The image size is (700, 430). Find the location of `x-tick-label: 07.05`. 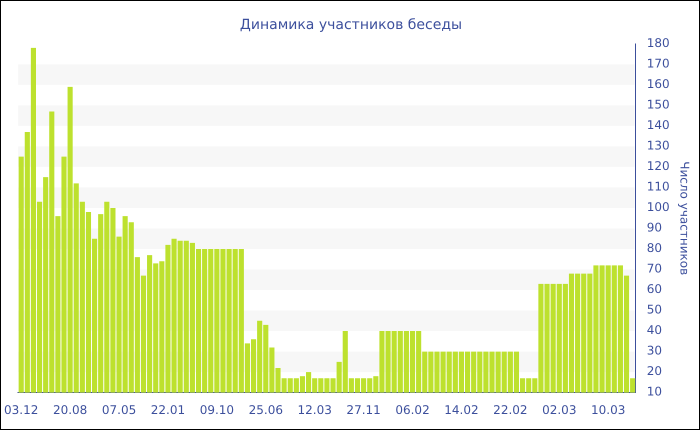

x-tick-label: 07.05 is located at coordinates (119, 409).